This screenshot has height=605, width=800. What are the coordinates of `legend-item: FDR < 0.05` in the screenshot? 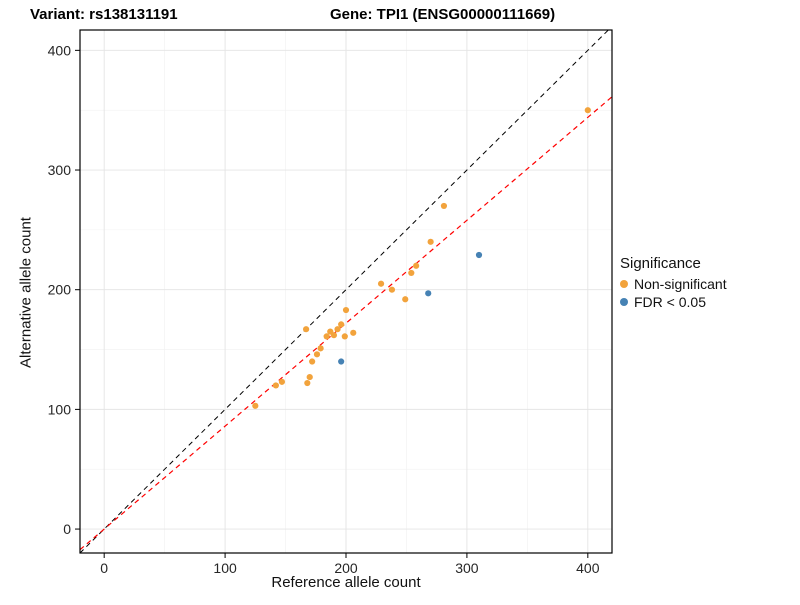 It's located at (673, 302).